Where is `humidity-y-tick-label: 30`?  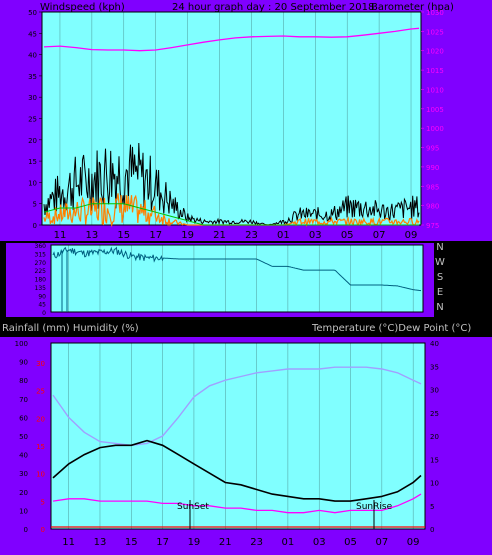
humidity-y-tick-label: 30 is located at coordinates (23, 474).